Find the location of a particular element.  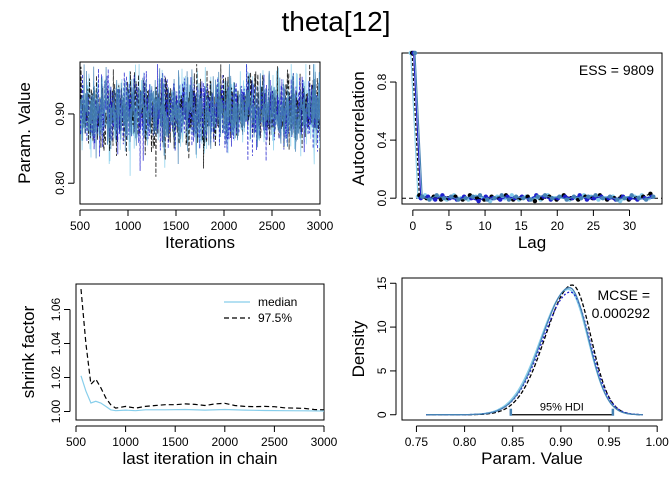

y-axis-title: Density is located at coordinates (358, 348).